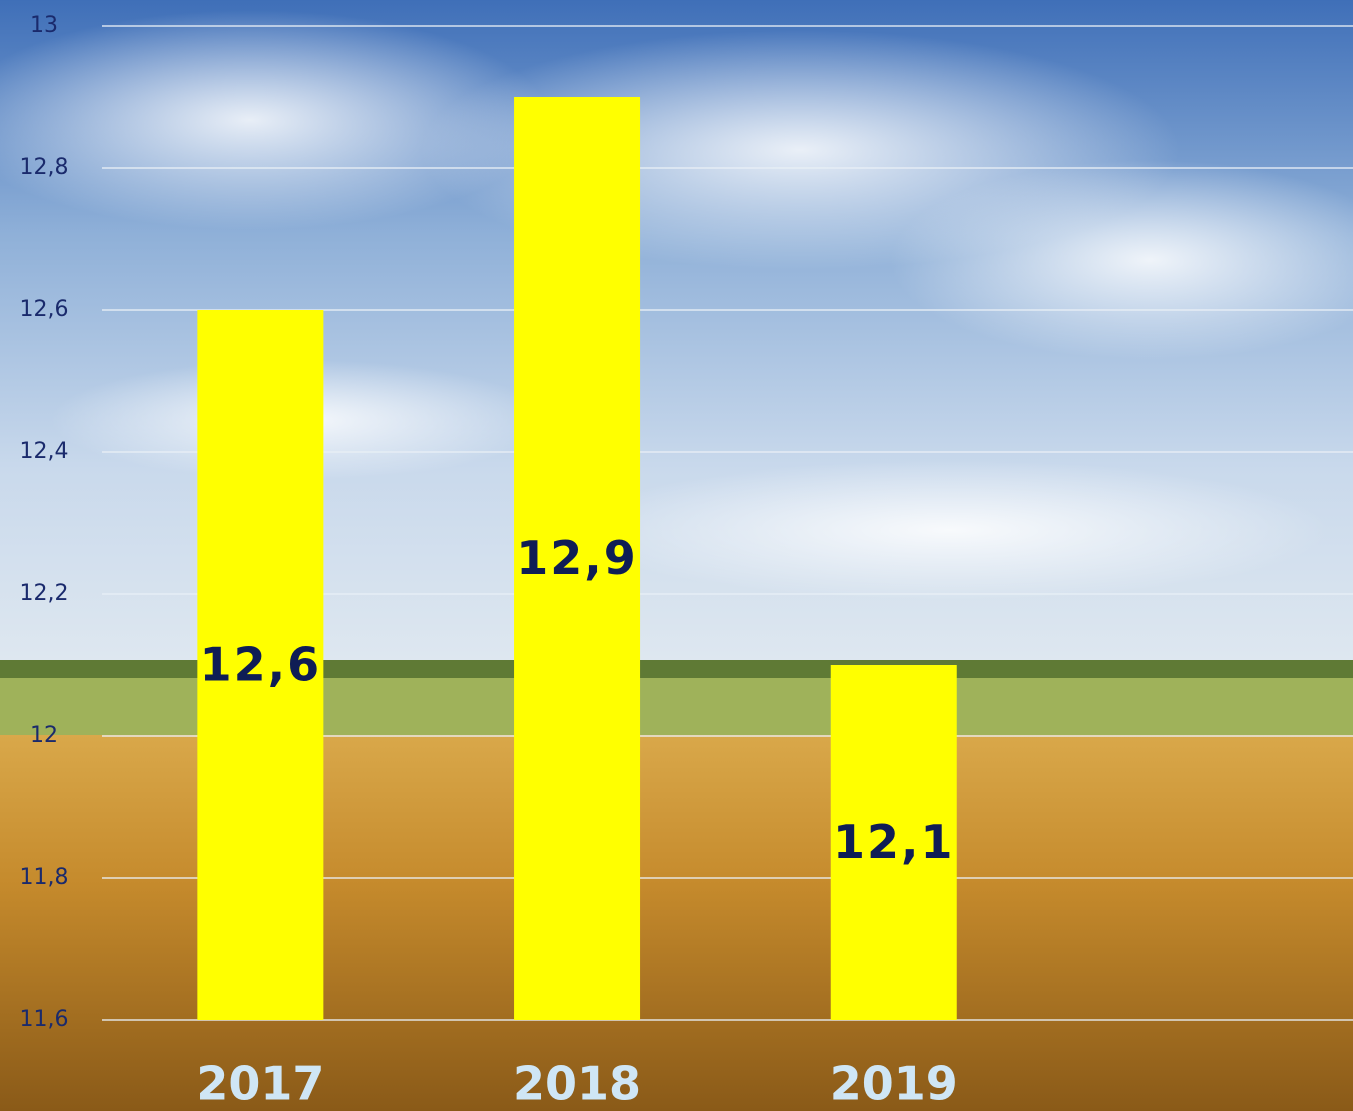  Describe the element at coordinates (44, 451) in the screenshot. I see `y-tick-label: 12,4` at that location.